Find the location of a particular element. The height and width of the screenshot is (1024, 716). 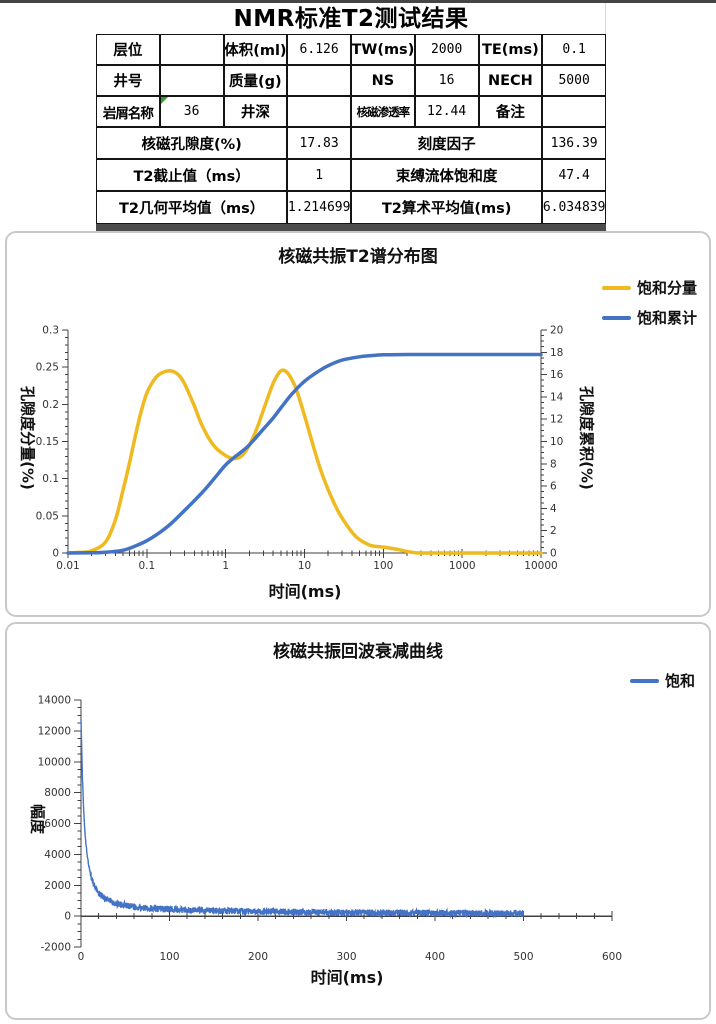

table-cell: NECH is located at coordinates (510, 80).